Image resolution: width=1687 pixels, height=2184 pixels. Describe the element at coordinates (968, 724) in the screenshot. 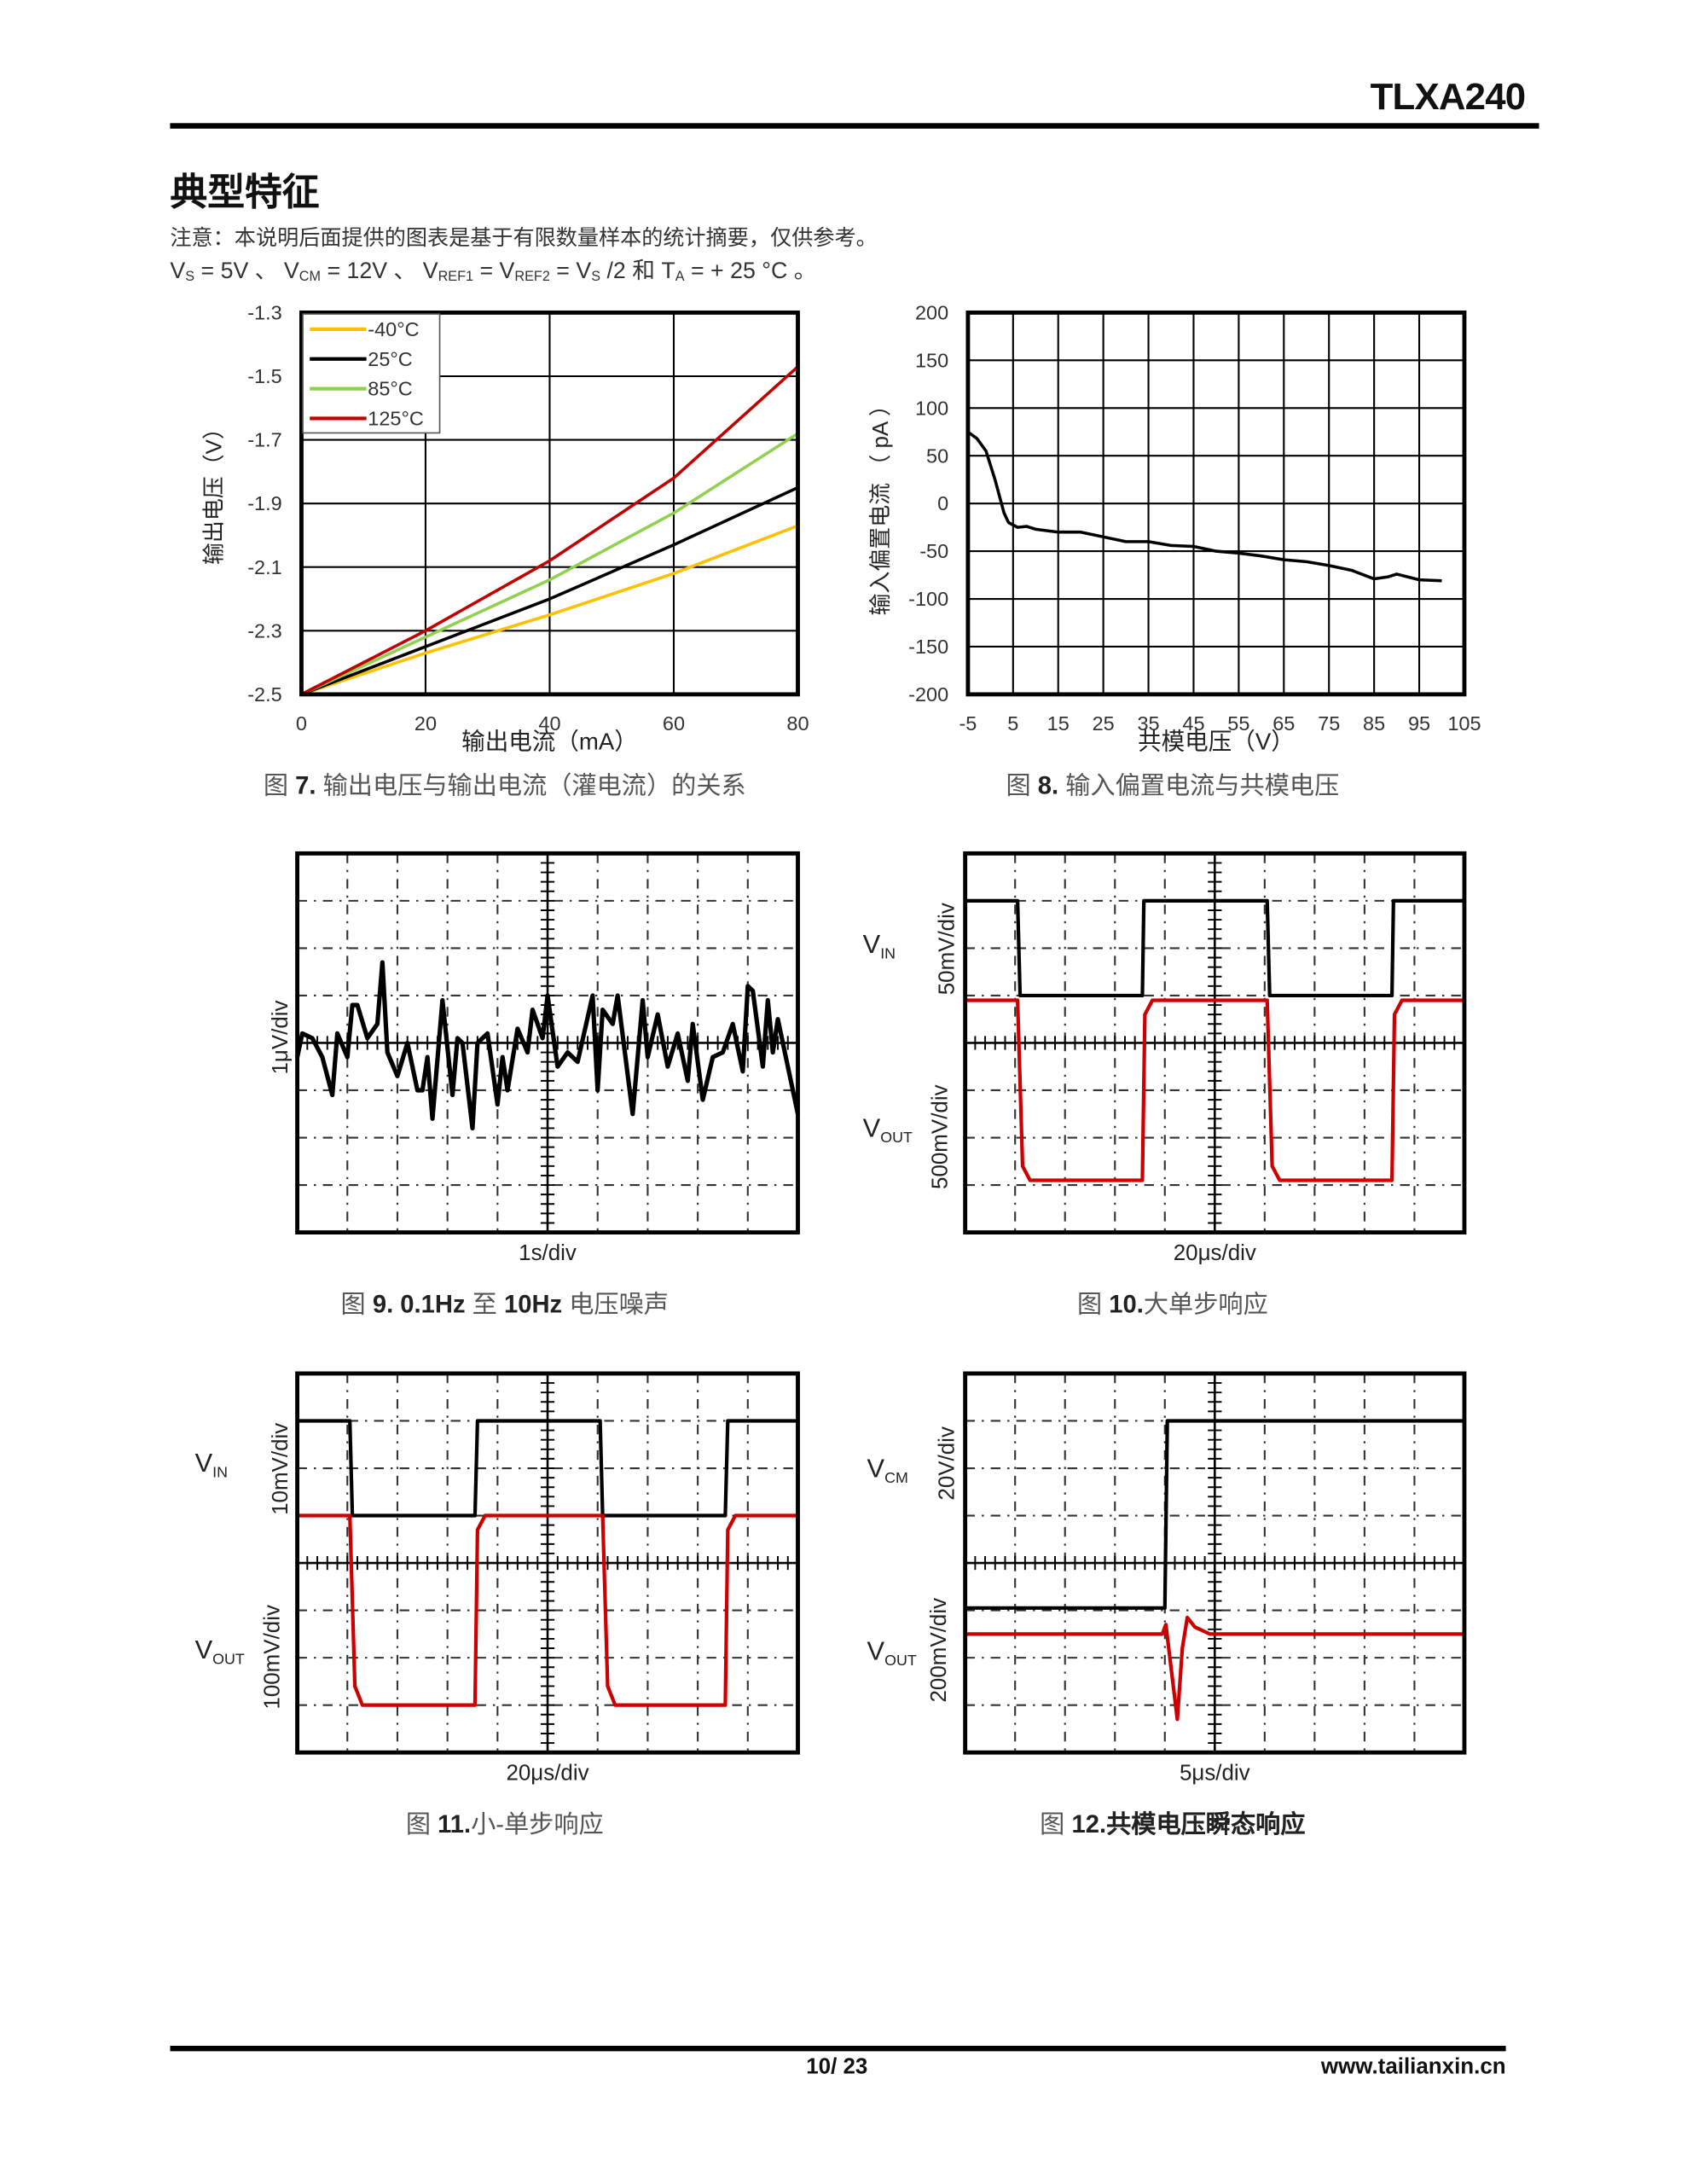

I see `x-tick-label: -5` at that location.